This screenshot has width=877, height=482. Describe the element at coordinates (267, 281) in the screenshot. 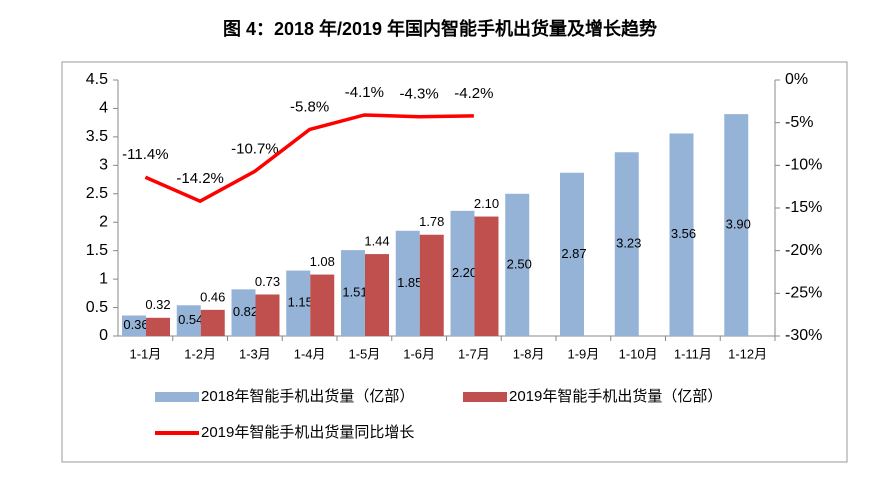

I see `data-label: 0.73` at that location.